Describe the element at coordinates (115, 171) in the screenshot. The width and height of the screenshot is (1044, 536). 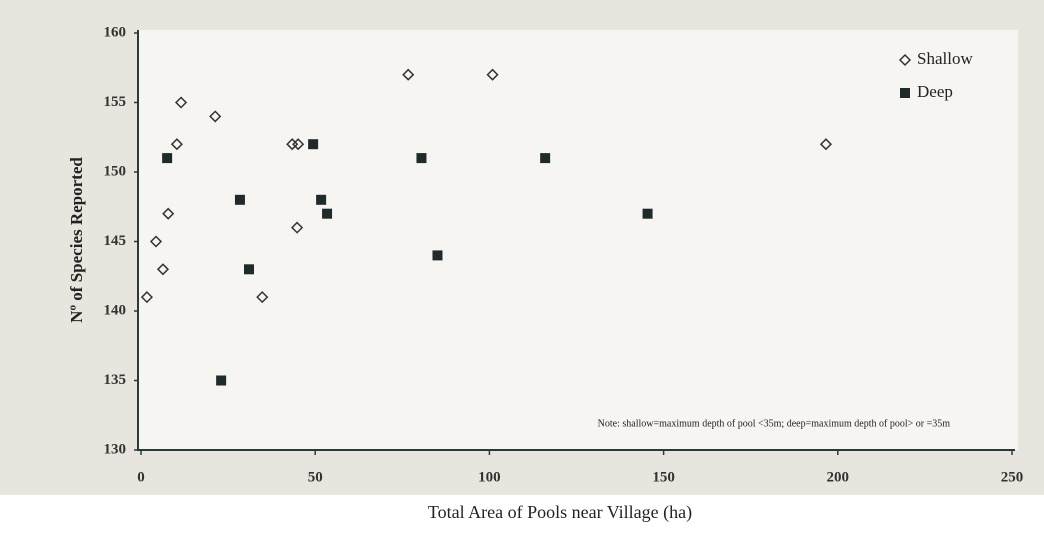
I see `y-tick-label: 150` at that location.